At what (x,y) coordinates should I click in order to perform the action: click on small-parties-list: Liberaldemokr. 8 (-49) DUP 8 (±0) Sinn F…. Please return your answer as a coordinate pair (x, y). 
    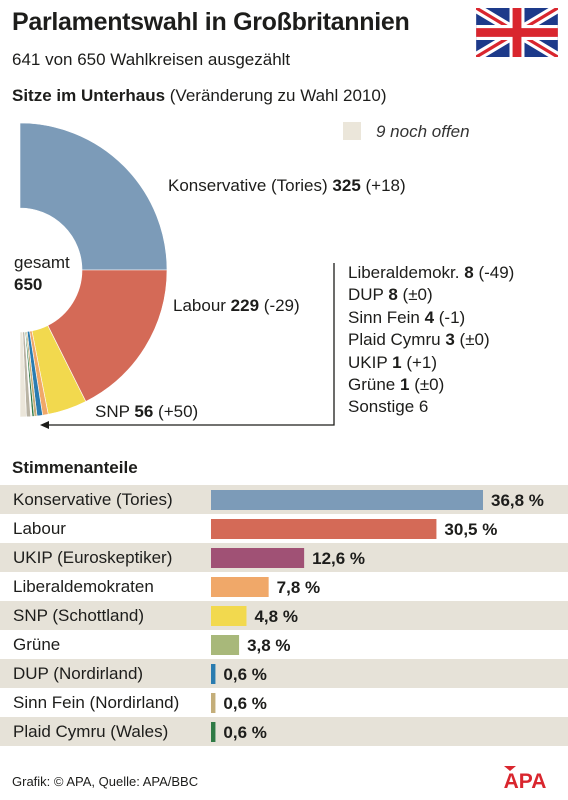
    Looking at the image, I should click on (431, 340).